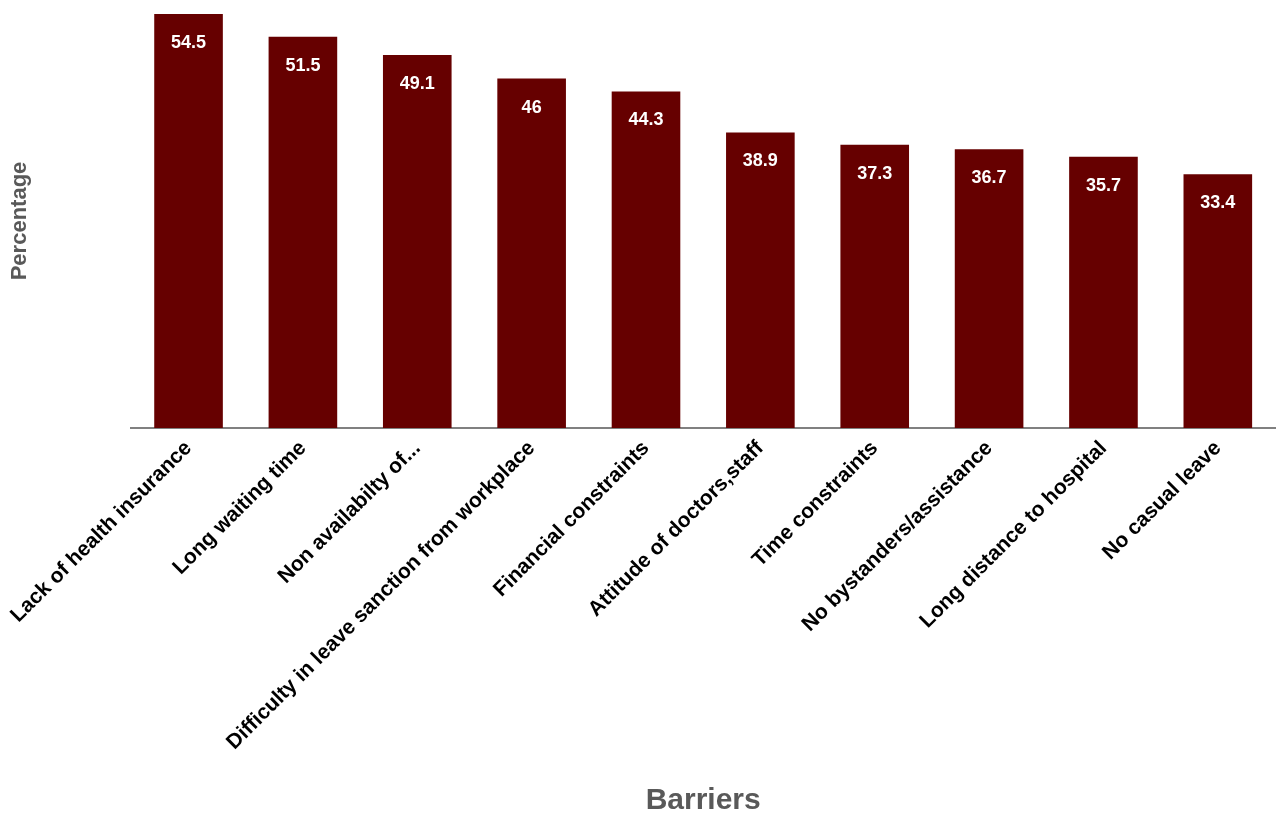  What do you see at coordinates (1103, 184) in the screenshot?
I see `data-label: 35.7` at bounding box center [1103, 184].